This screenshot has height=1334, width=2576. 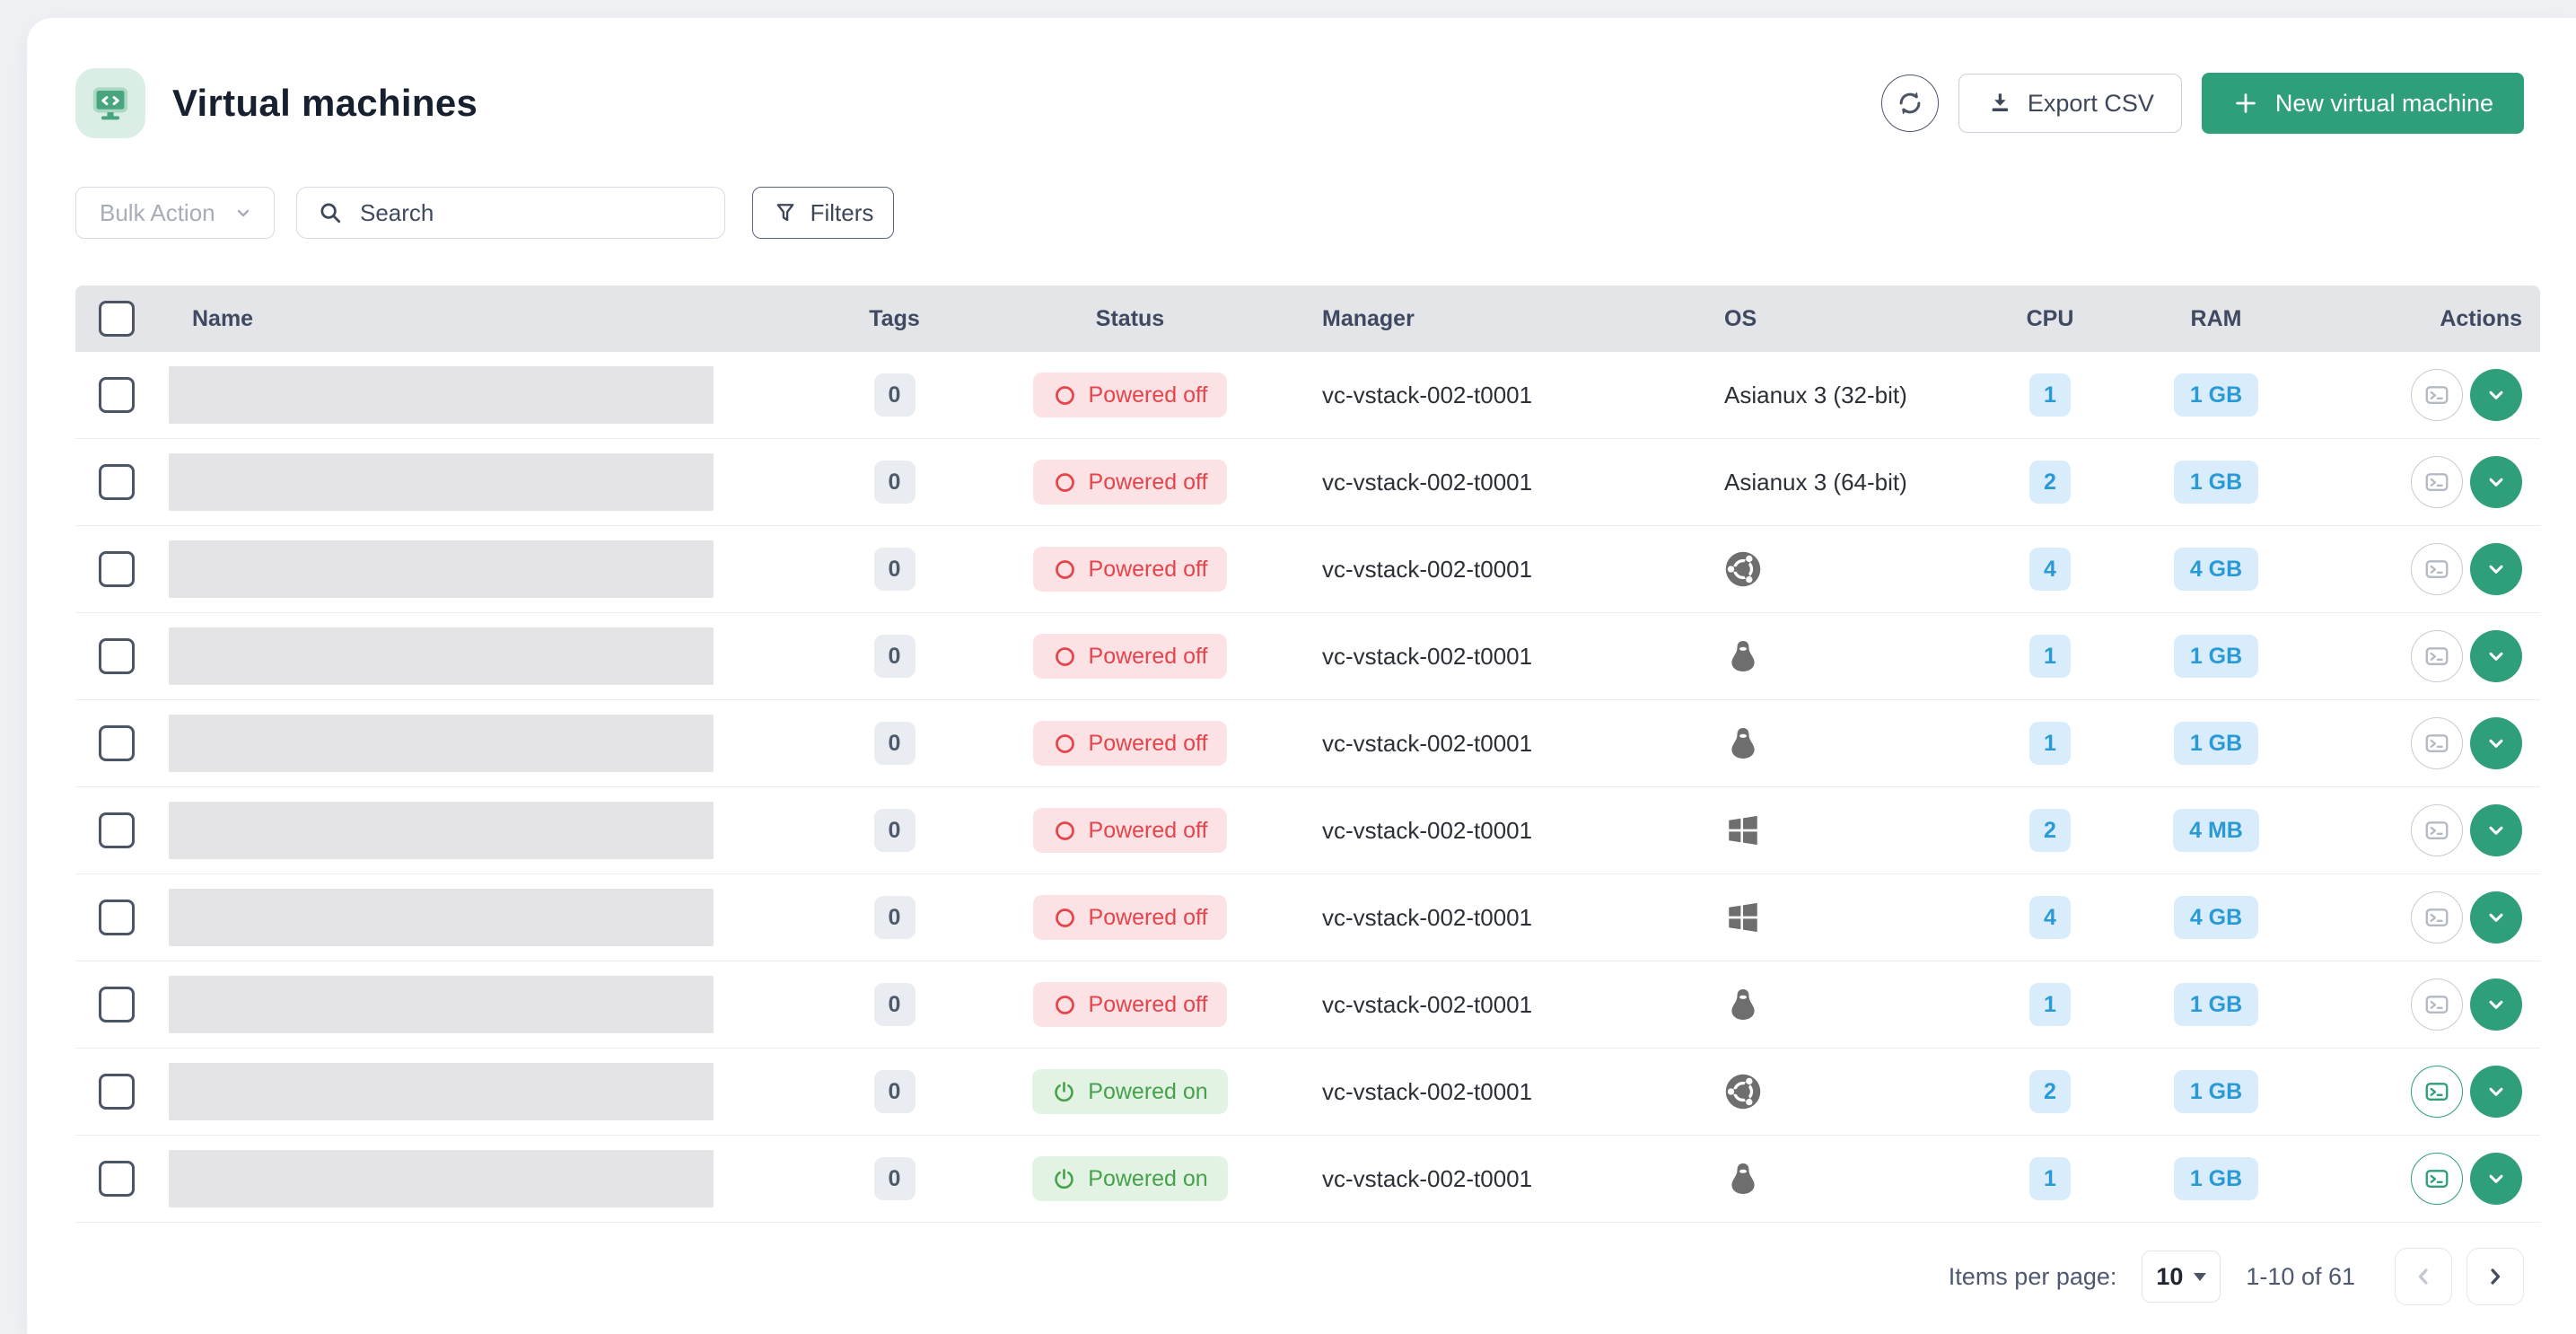 I want to click on chevron-left-icon, so click(x=2423, y=1276).